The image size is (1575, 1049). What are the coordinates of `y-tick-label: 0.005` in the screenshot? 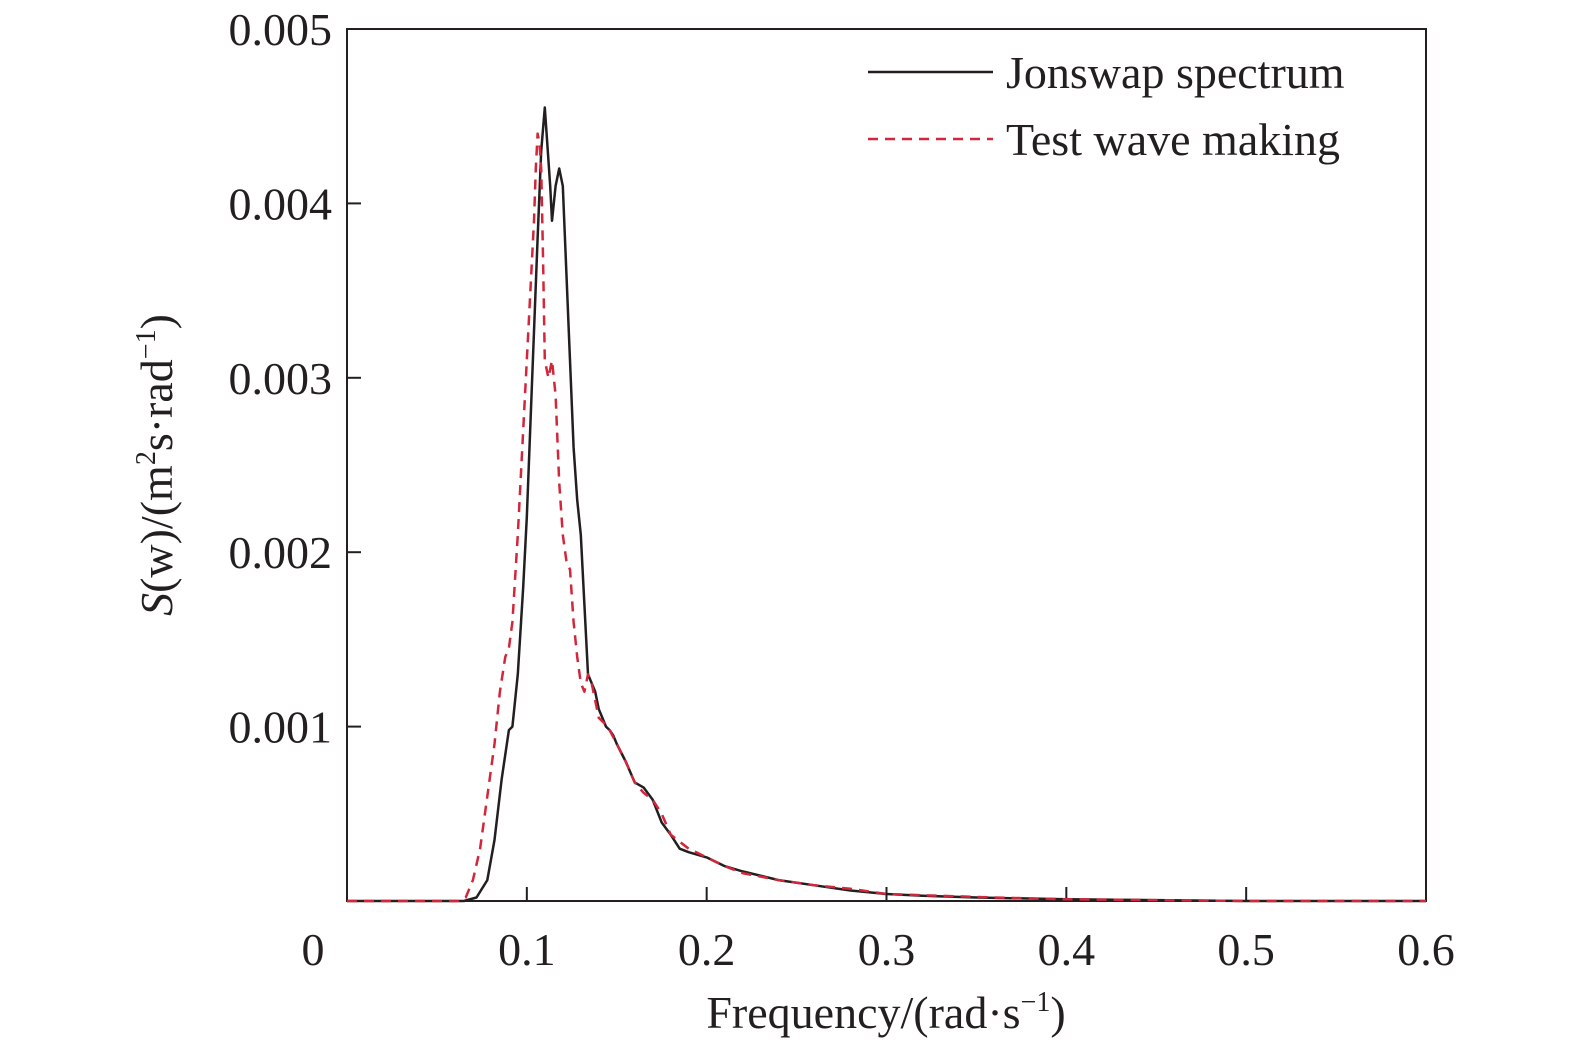 It's located at (281, 29).